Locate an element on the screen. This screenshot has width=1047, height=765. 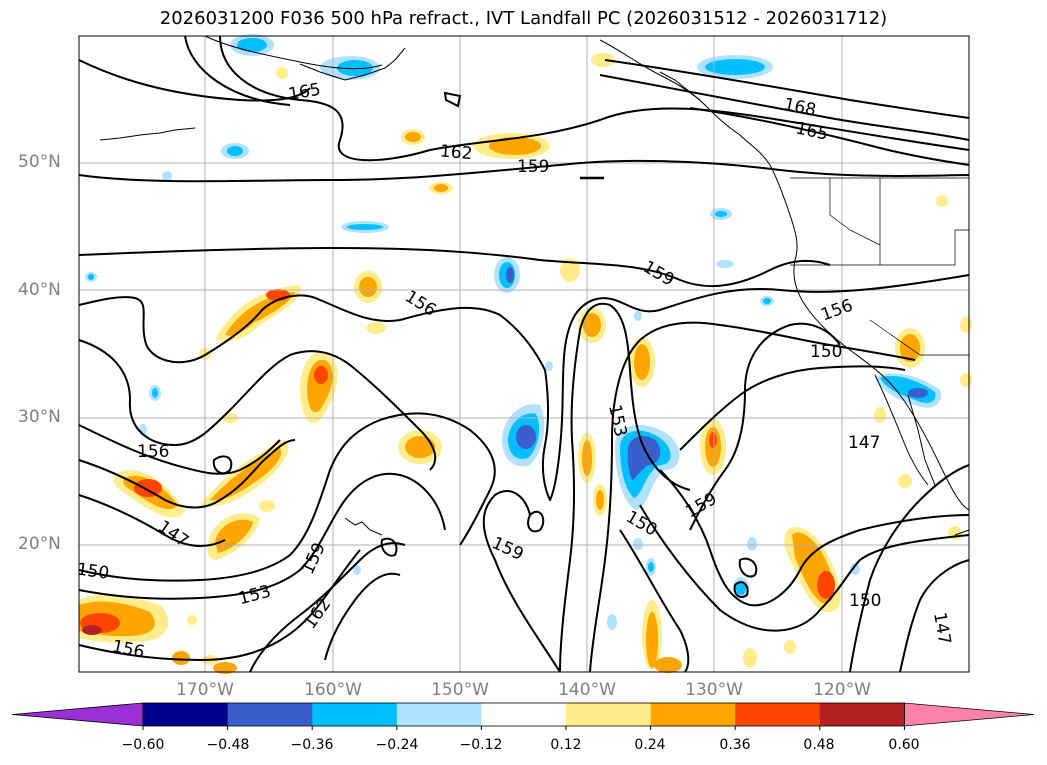
colorbar-tick-label: 0.48 is located at coordinates (819, 745).